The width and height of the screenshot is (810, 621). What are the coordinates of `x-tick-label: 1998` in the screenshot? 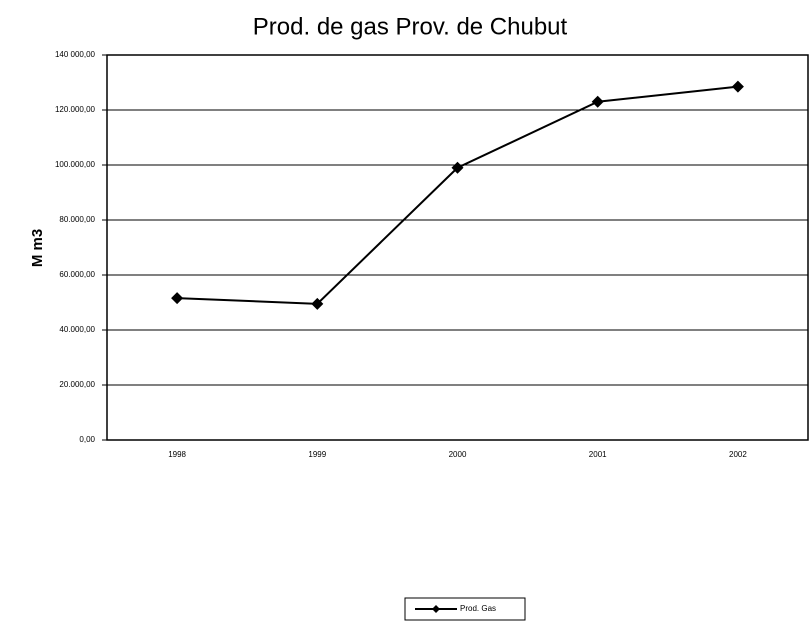 It's located at (177, 454).